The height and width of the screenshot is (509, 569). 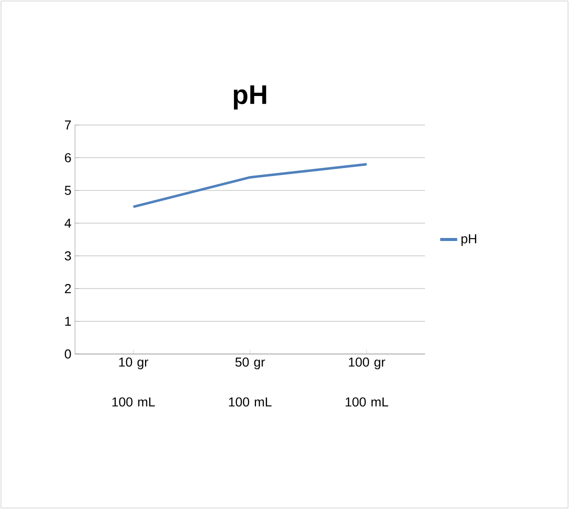 What do you see at coordinates (367, 382) in the screenshot?
I see `category-label: 100 gr 100 mL` at bounding box center [367, 382].